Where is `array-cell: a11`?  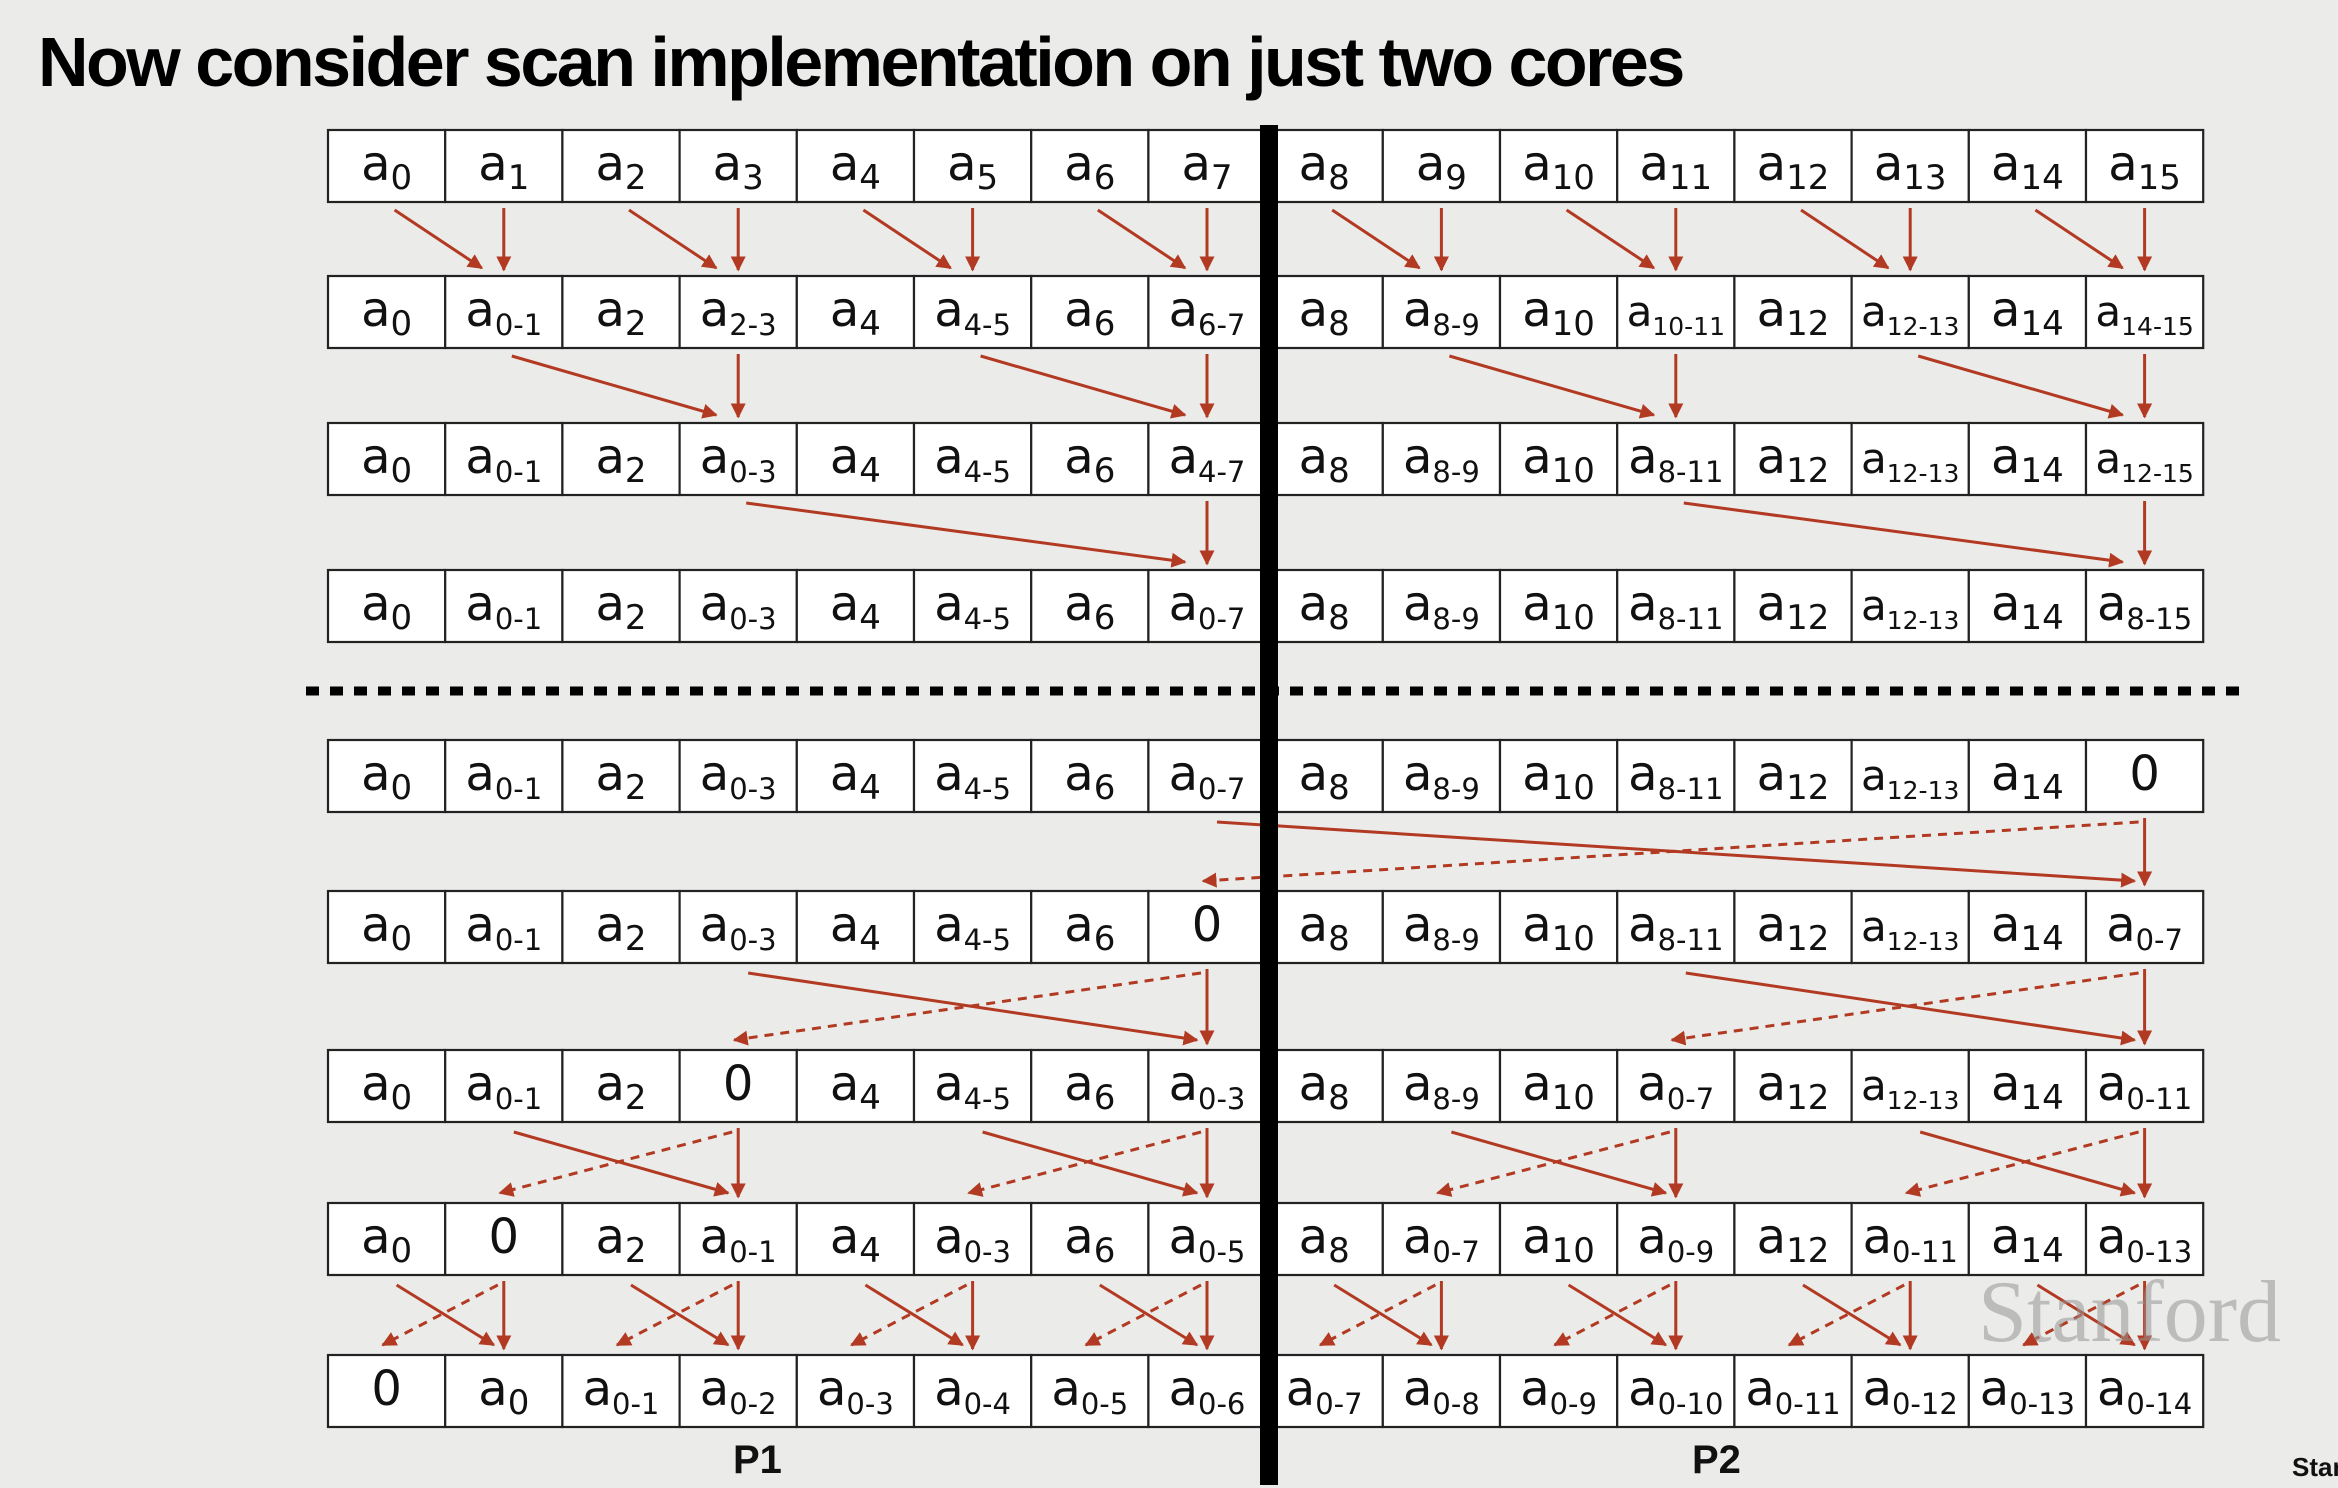 array-cell: a11 is located at coordinates (1676, 166).